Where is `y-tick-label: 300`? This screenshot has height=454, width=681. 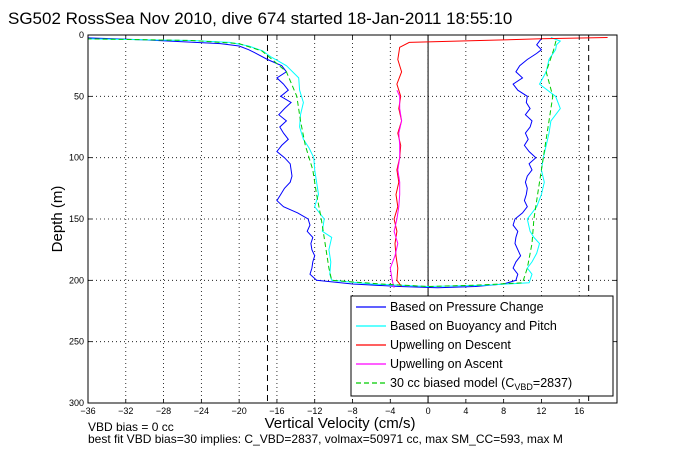
y-tick-label: 300 is located at coordinates (76, 403).